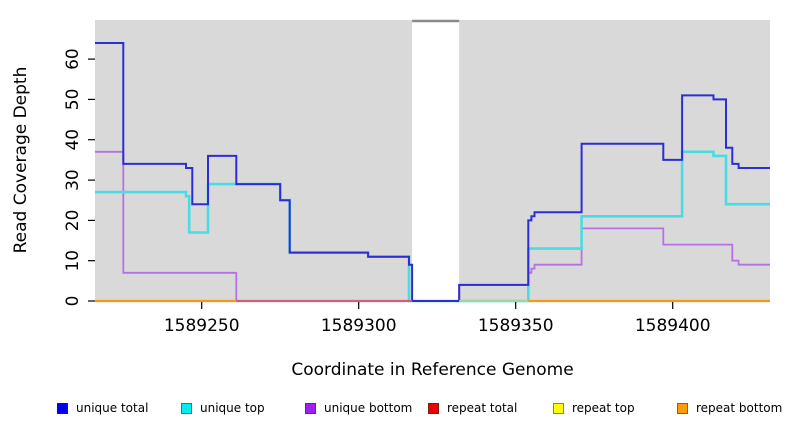  Describe the element at coordinates (73, 221) in the screenshot. I see `y-axis-tick-label: 20` at that location.